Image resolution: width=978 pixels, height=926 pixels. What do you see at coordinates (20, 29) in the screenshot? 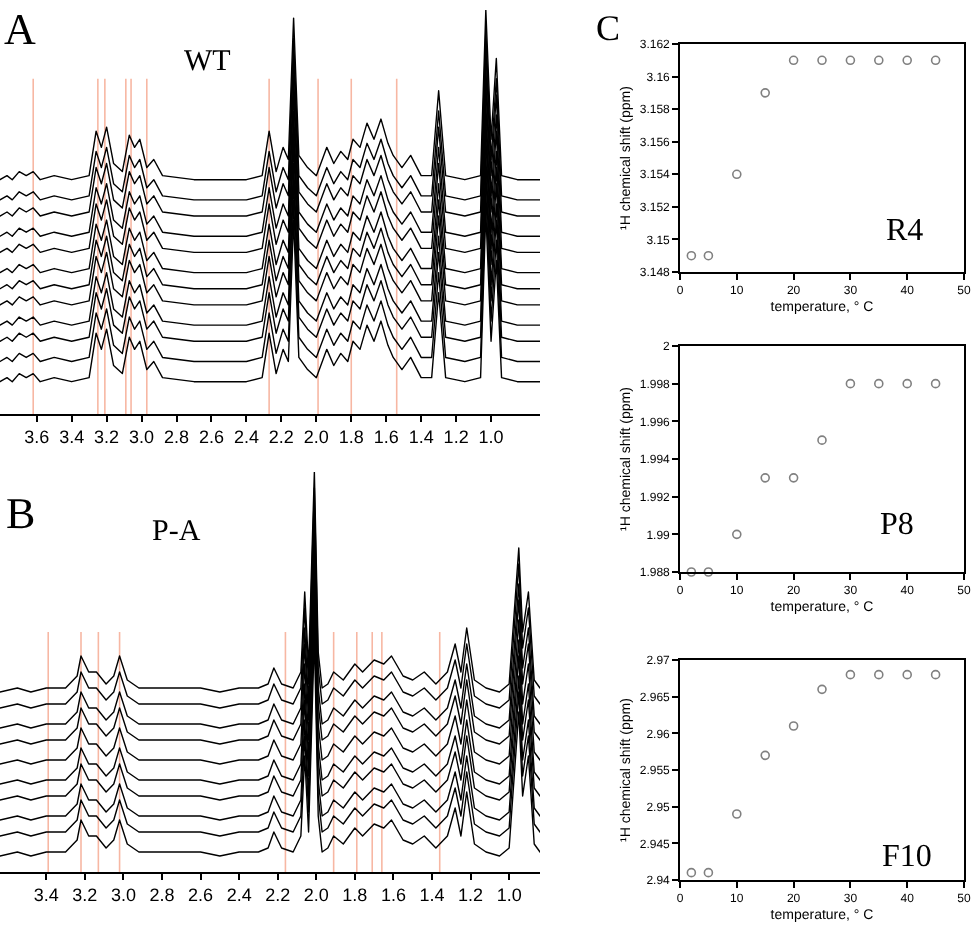
I see `annotation: A` at bounding box center [20, 29].